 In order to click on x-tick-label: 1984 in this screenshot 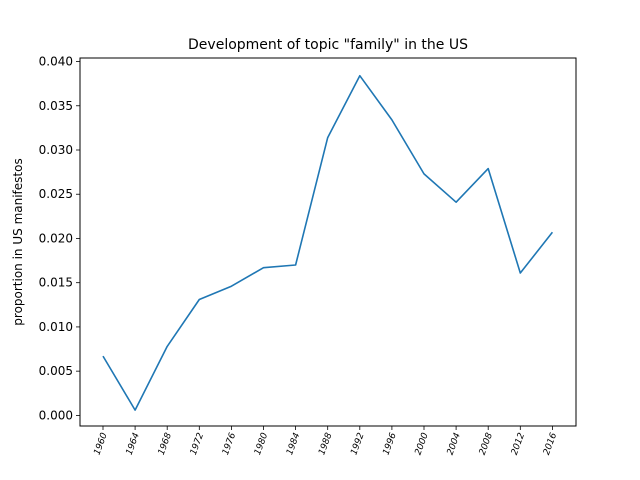, I will do `click(293, 443)`.